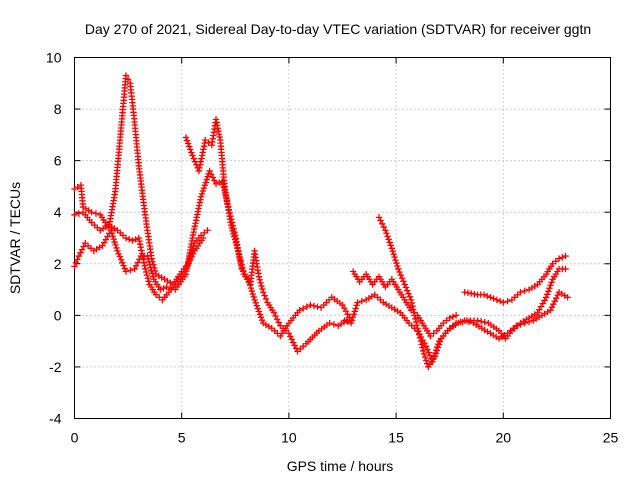  Describe the element at coordinates (58, 109) in the screenshot. I see `y-tick-label: 8` at that location.